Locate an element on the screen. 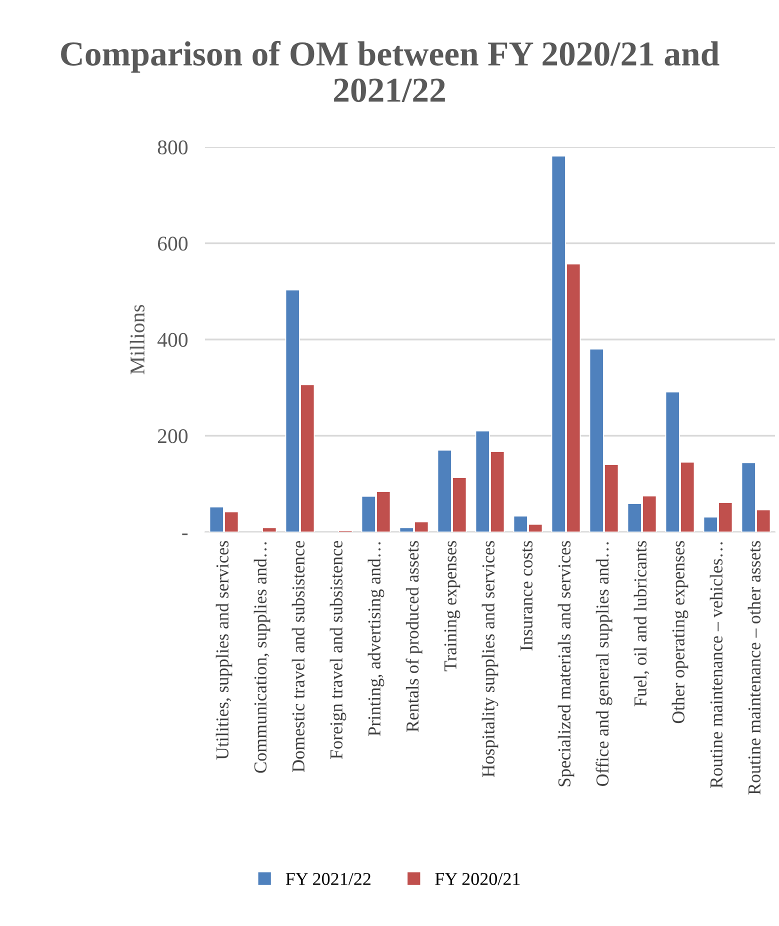 The image size is (779, 926). y-tick-label: - is located at coordinates (185, 535).